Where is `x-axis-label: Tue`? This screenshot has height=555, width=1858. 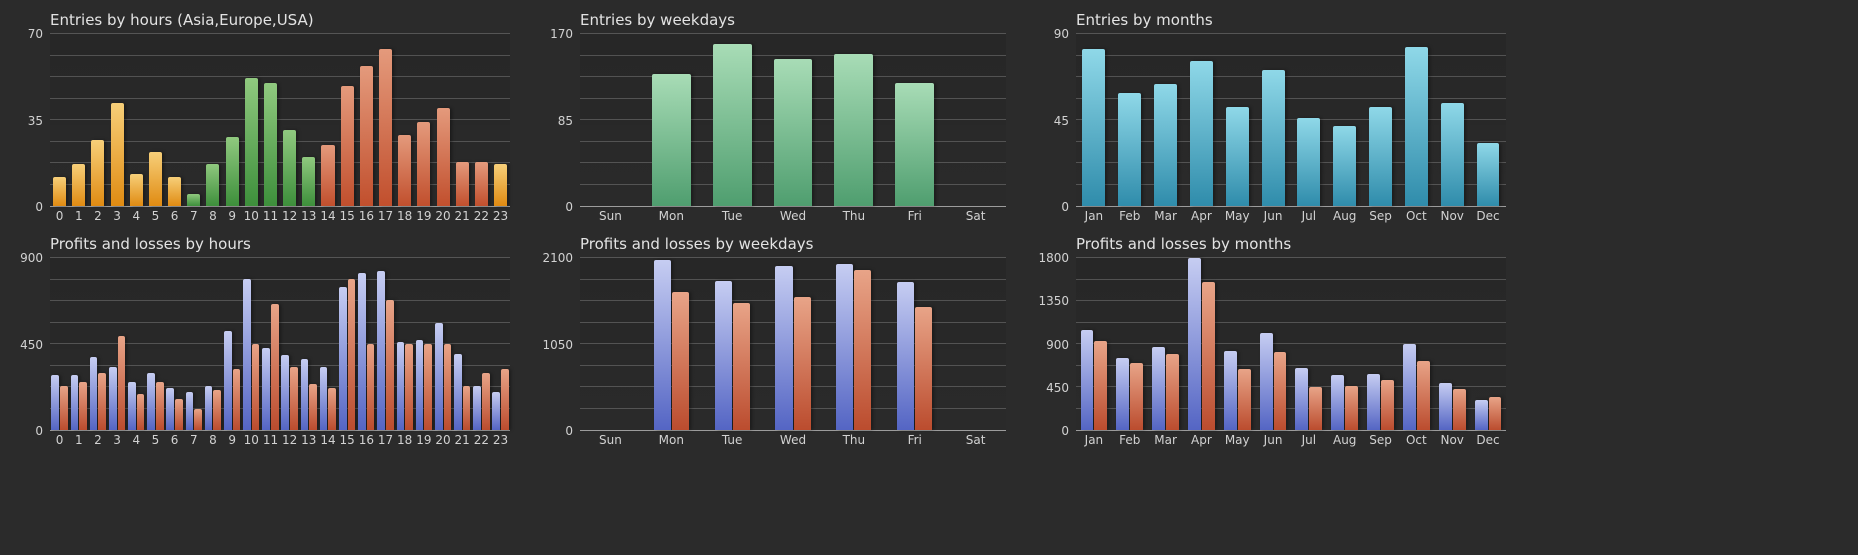 x-axis-label: Tue is located at coordinates (732, 216).